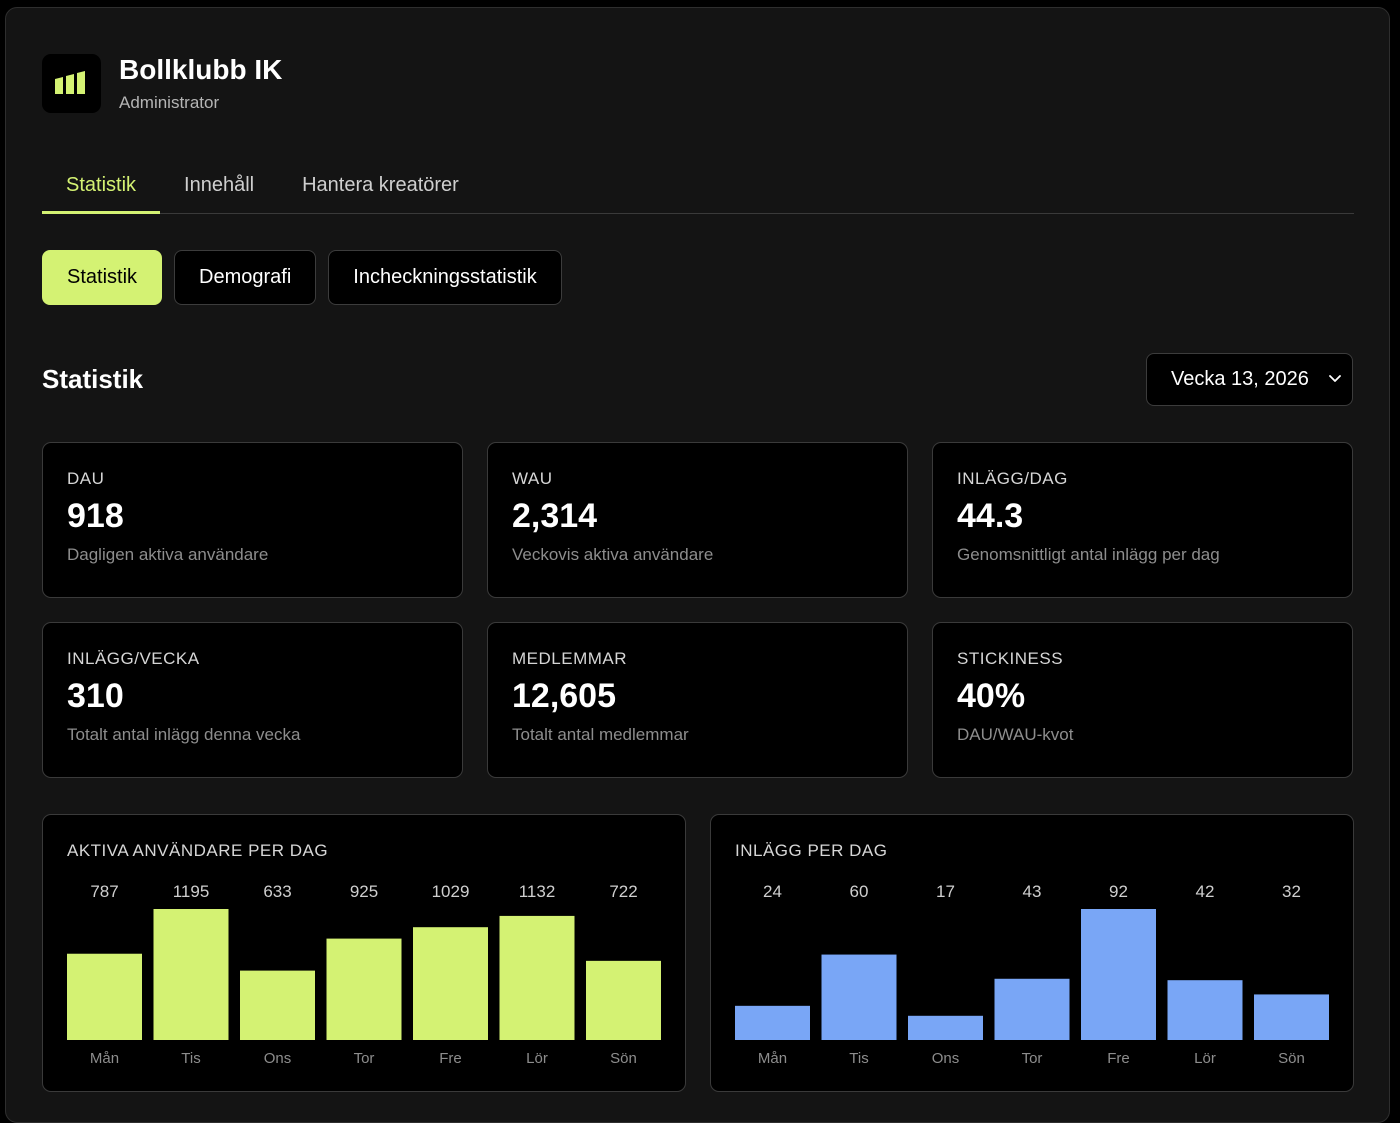 The width and height of the screenshot is (1400, 1123). What do you see at coordinates (990, 516) in the screenshot?
I see `card-value: 44.3` at bounding box center [990, 516].